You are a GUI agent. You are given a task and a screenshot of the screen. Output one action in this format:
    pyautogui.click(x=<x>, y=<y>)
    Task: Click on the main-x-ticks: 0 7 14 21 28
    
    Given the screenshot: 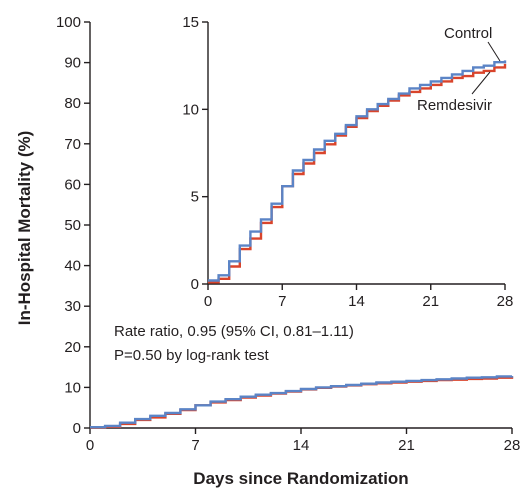 What is the action you would take?
    pyautogui.click(x=303, y=441)
    